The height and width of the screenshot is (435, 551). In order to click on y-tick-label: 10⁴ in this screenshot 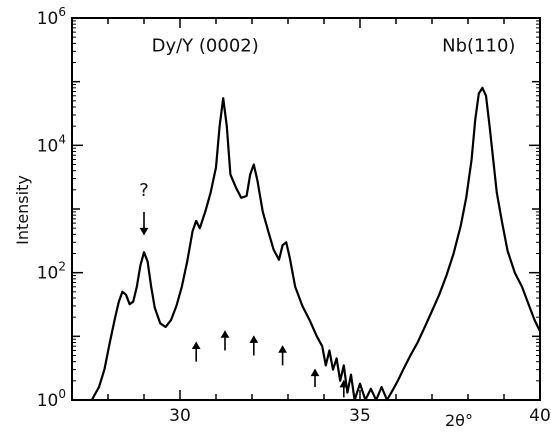, I will do `click(51, 144)`.